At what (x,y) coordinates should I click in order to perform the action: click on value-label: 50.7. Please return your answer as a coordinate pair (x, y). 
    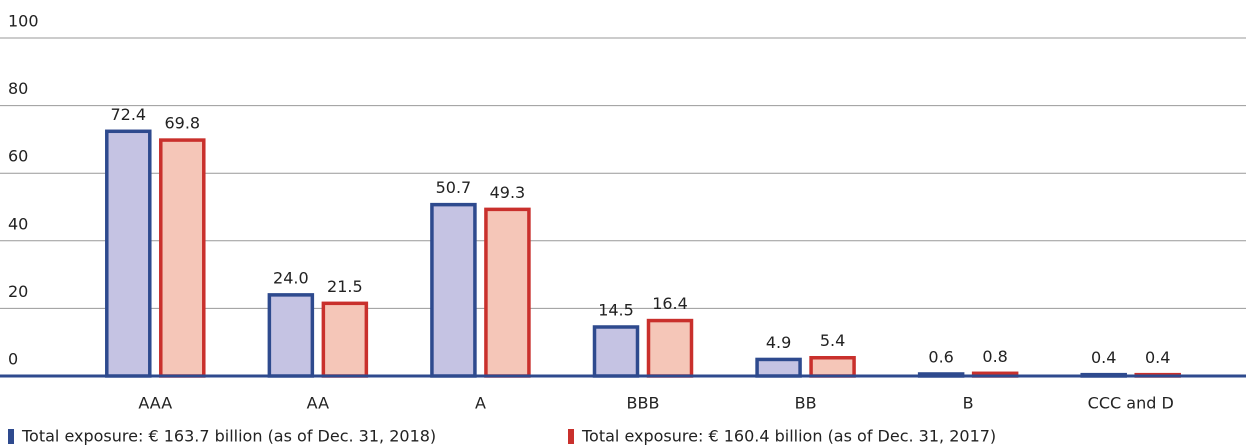
    Looking at the image, I should click on (454, 187).